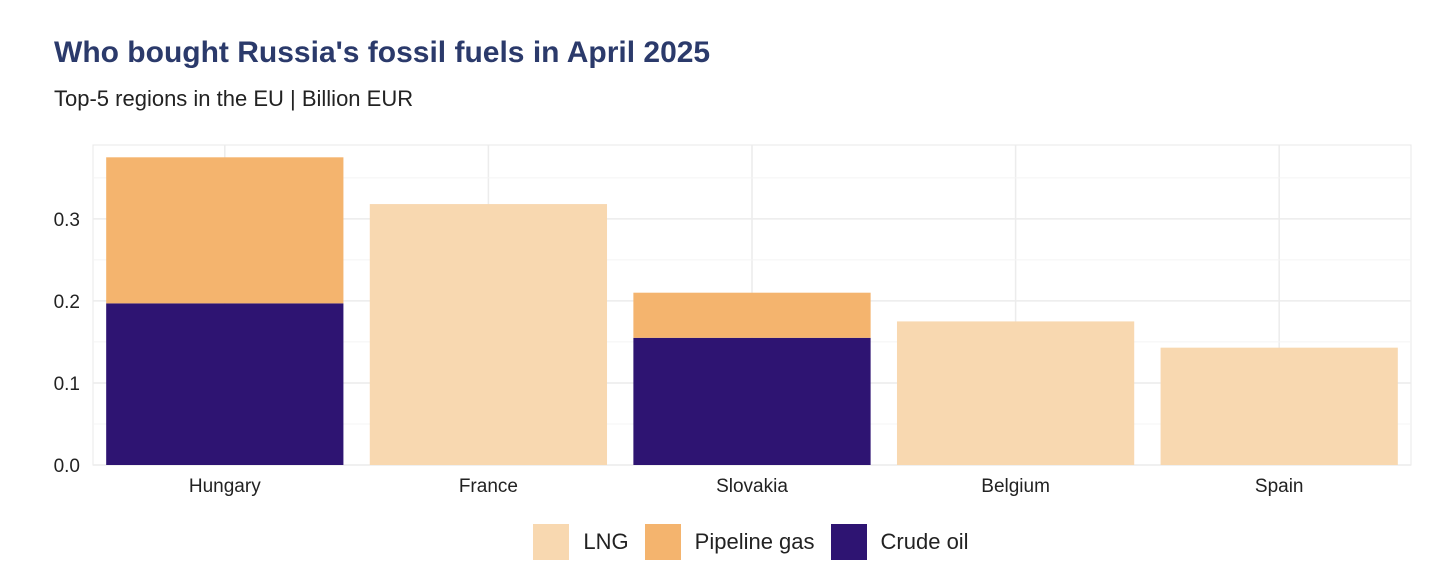 This screenshot has height=588, width=1456. Describe the element at coordinates (1015, 393) in the screenshot. I see `bar-belgium-lng` at that location.